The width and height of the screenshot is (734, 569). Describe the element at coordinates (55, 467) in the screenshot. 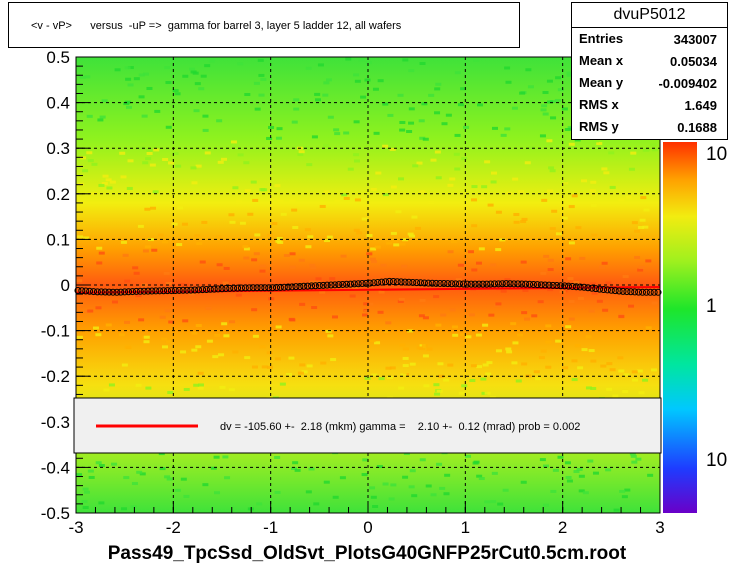

I see `y-tick-label: -0.4` at that location.